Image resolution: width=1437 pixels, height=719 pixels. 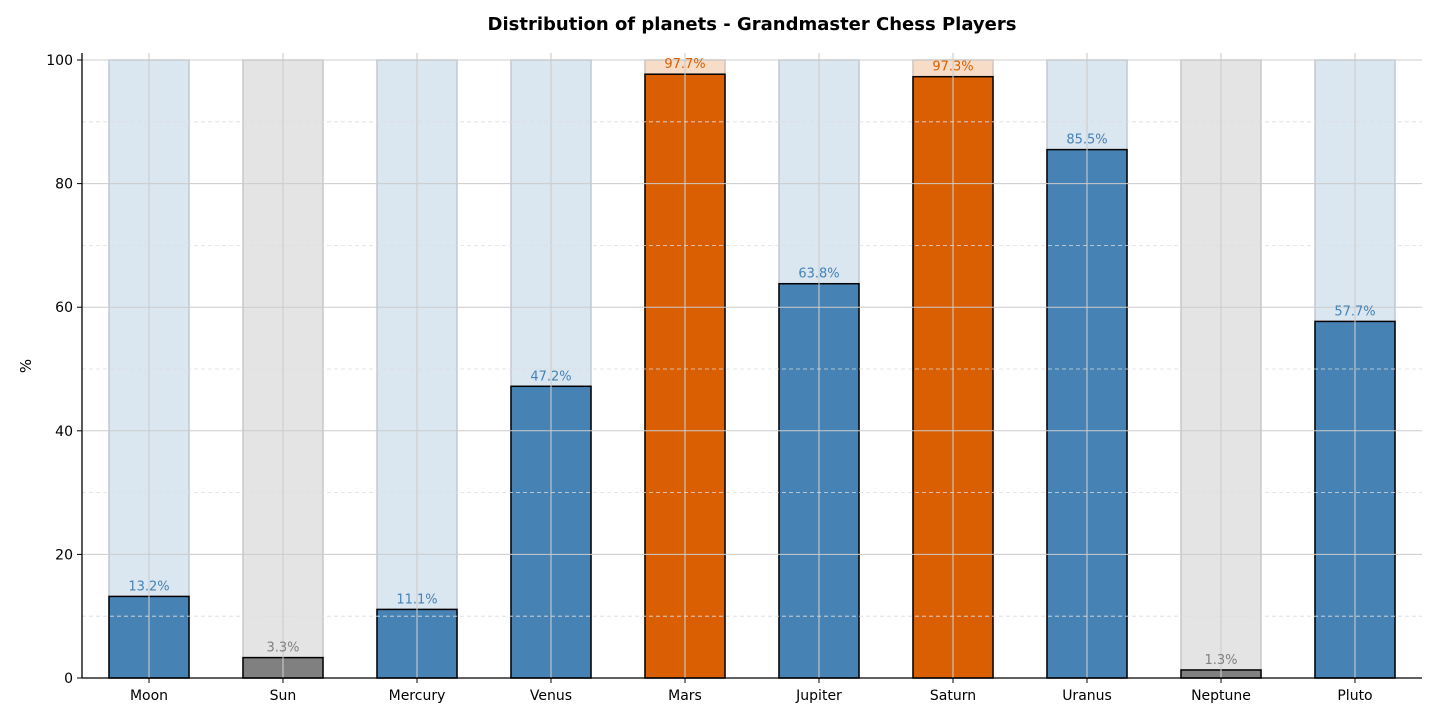 What do you see at coordinates (64, 185) in the screenshot?
I see `y-tick-label: 80` at bounding box center [64, 185].